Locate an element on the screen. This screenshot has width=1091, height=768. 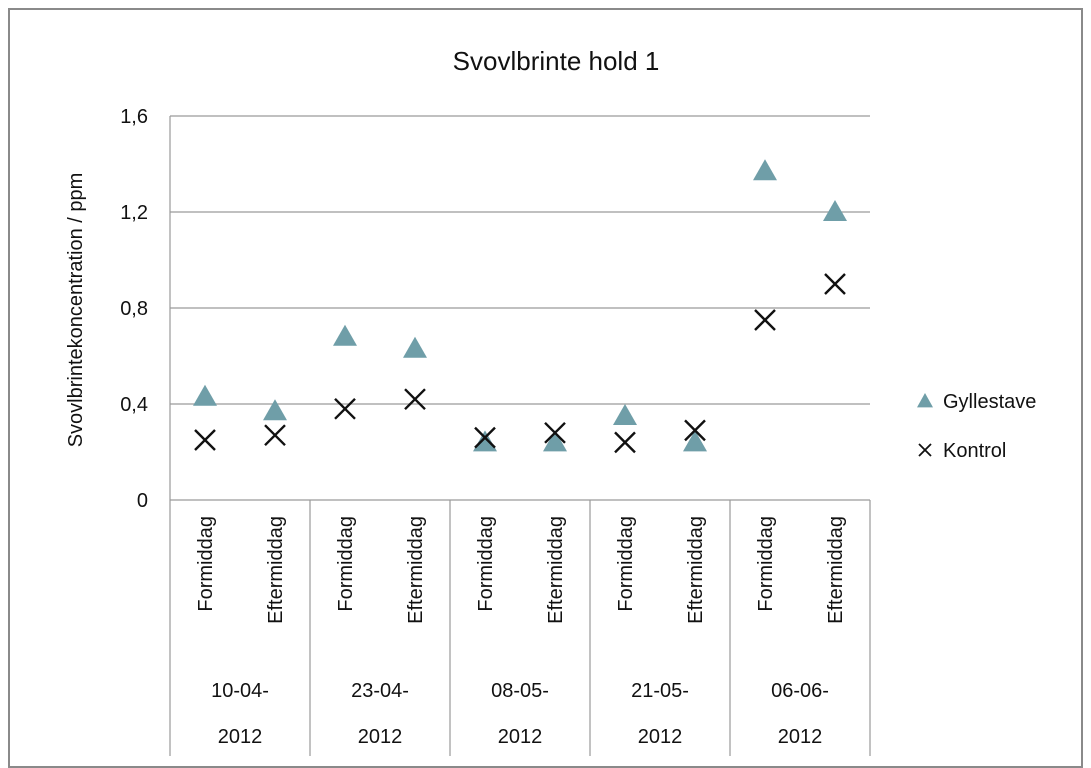
y-tick-label: 0,8 is located at coordinates (134, 309).